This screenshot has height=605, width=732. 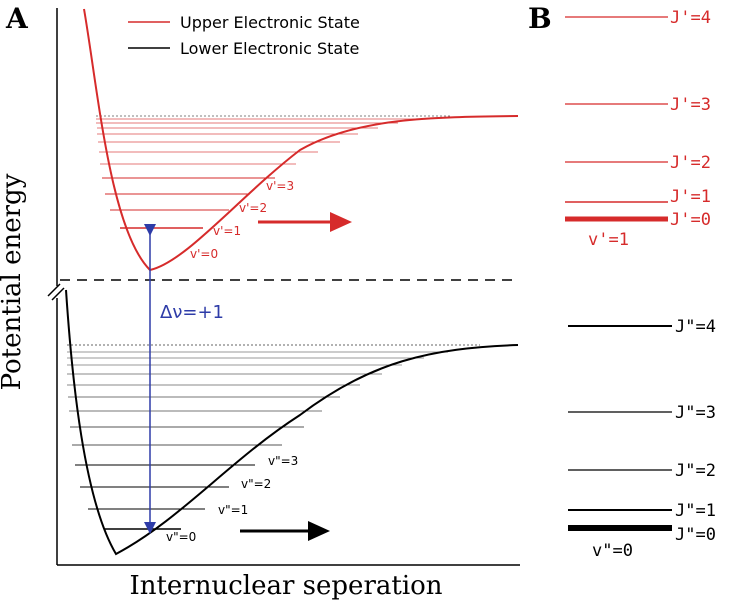 What do you see at coordinates (638, 129) in the screenshot?
I see `panel-b-upper-rotational-levels: J'=4 J'=3 J'=2 J'=1 J'=0 v'=1` at bounding box center [638, 129].